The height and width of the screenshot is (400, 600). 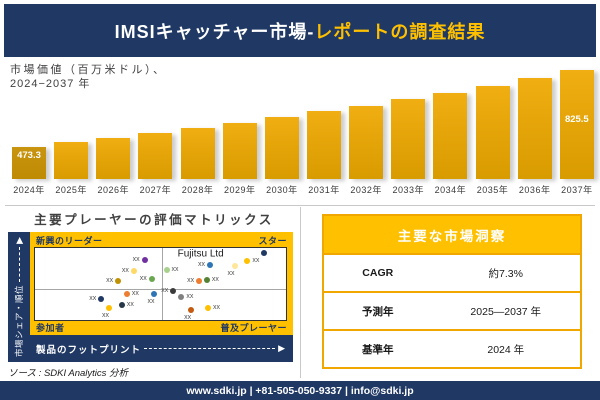 I want to click on insights-title: 主要な市場洞察, so click(x=452, y=234).